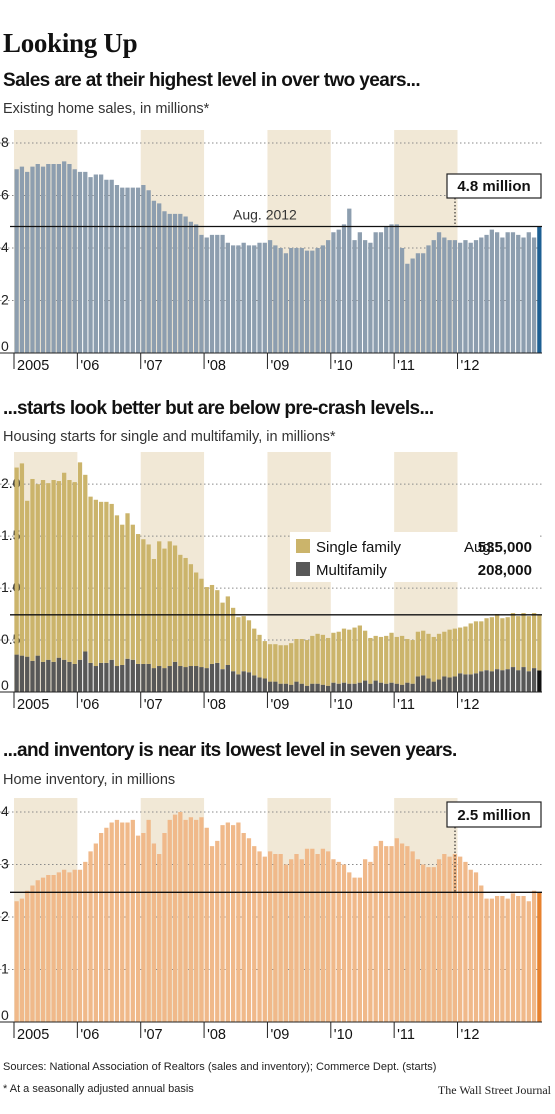 The height and width of the screenshot is (1114, 555). I want to click on x-tick-label: '08, so click(216, 705).